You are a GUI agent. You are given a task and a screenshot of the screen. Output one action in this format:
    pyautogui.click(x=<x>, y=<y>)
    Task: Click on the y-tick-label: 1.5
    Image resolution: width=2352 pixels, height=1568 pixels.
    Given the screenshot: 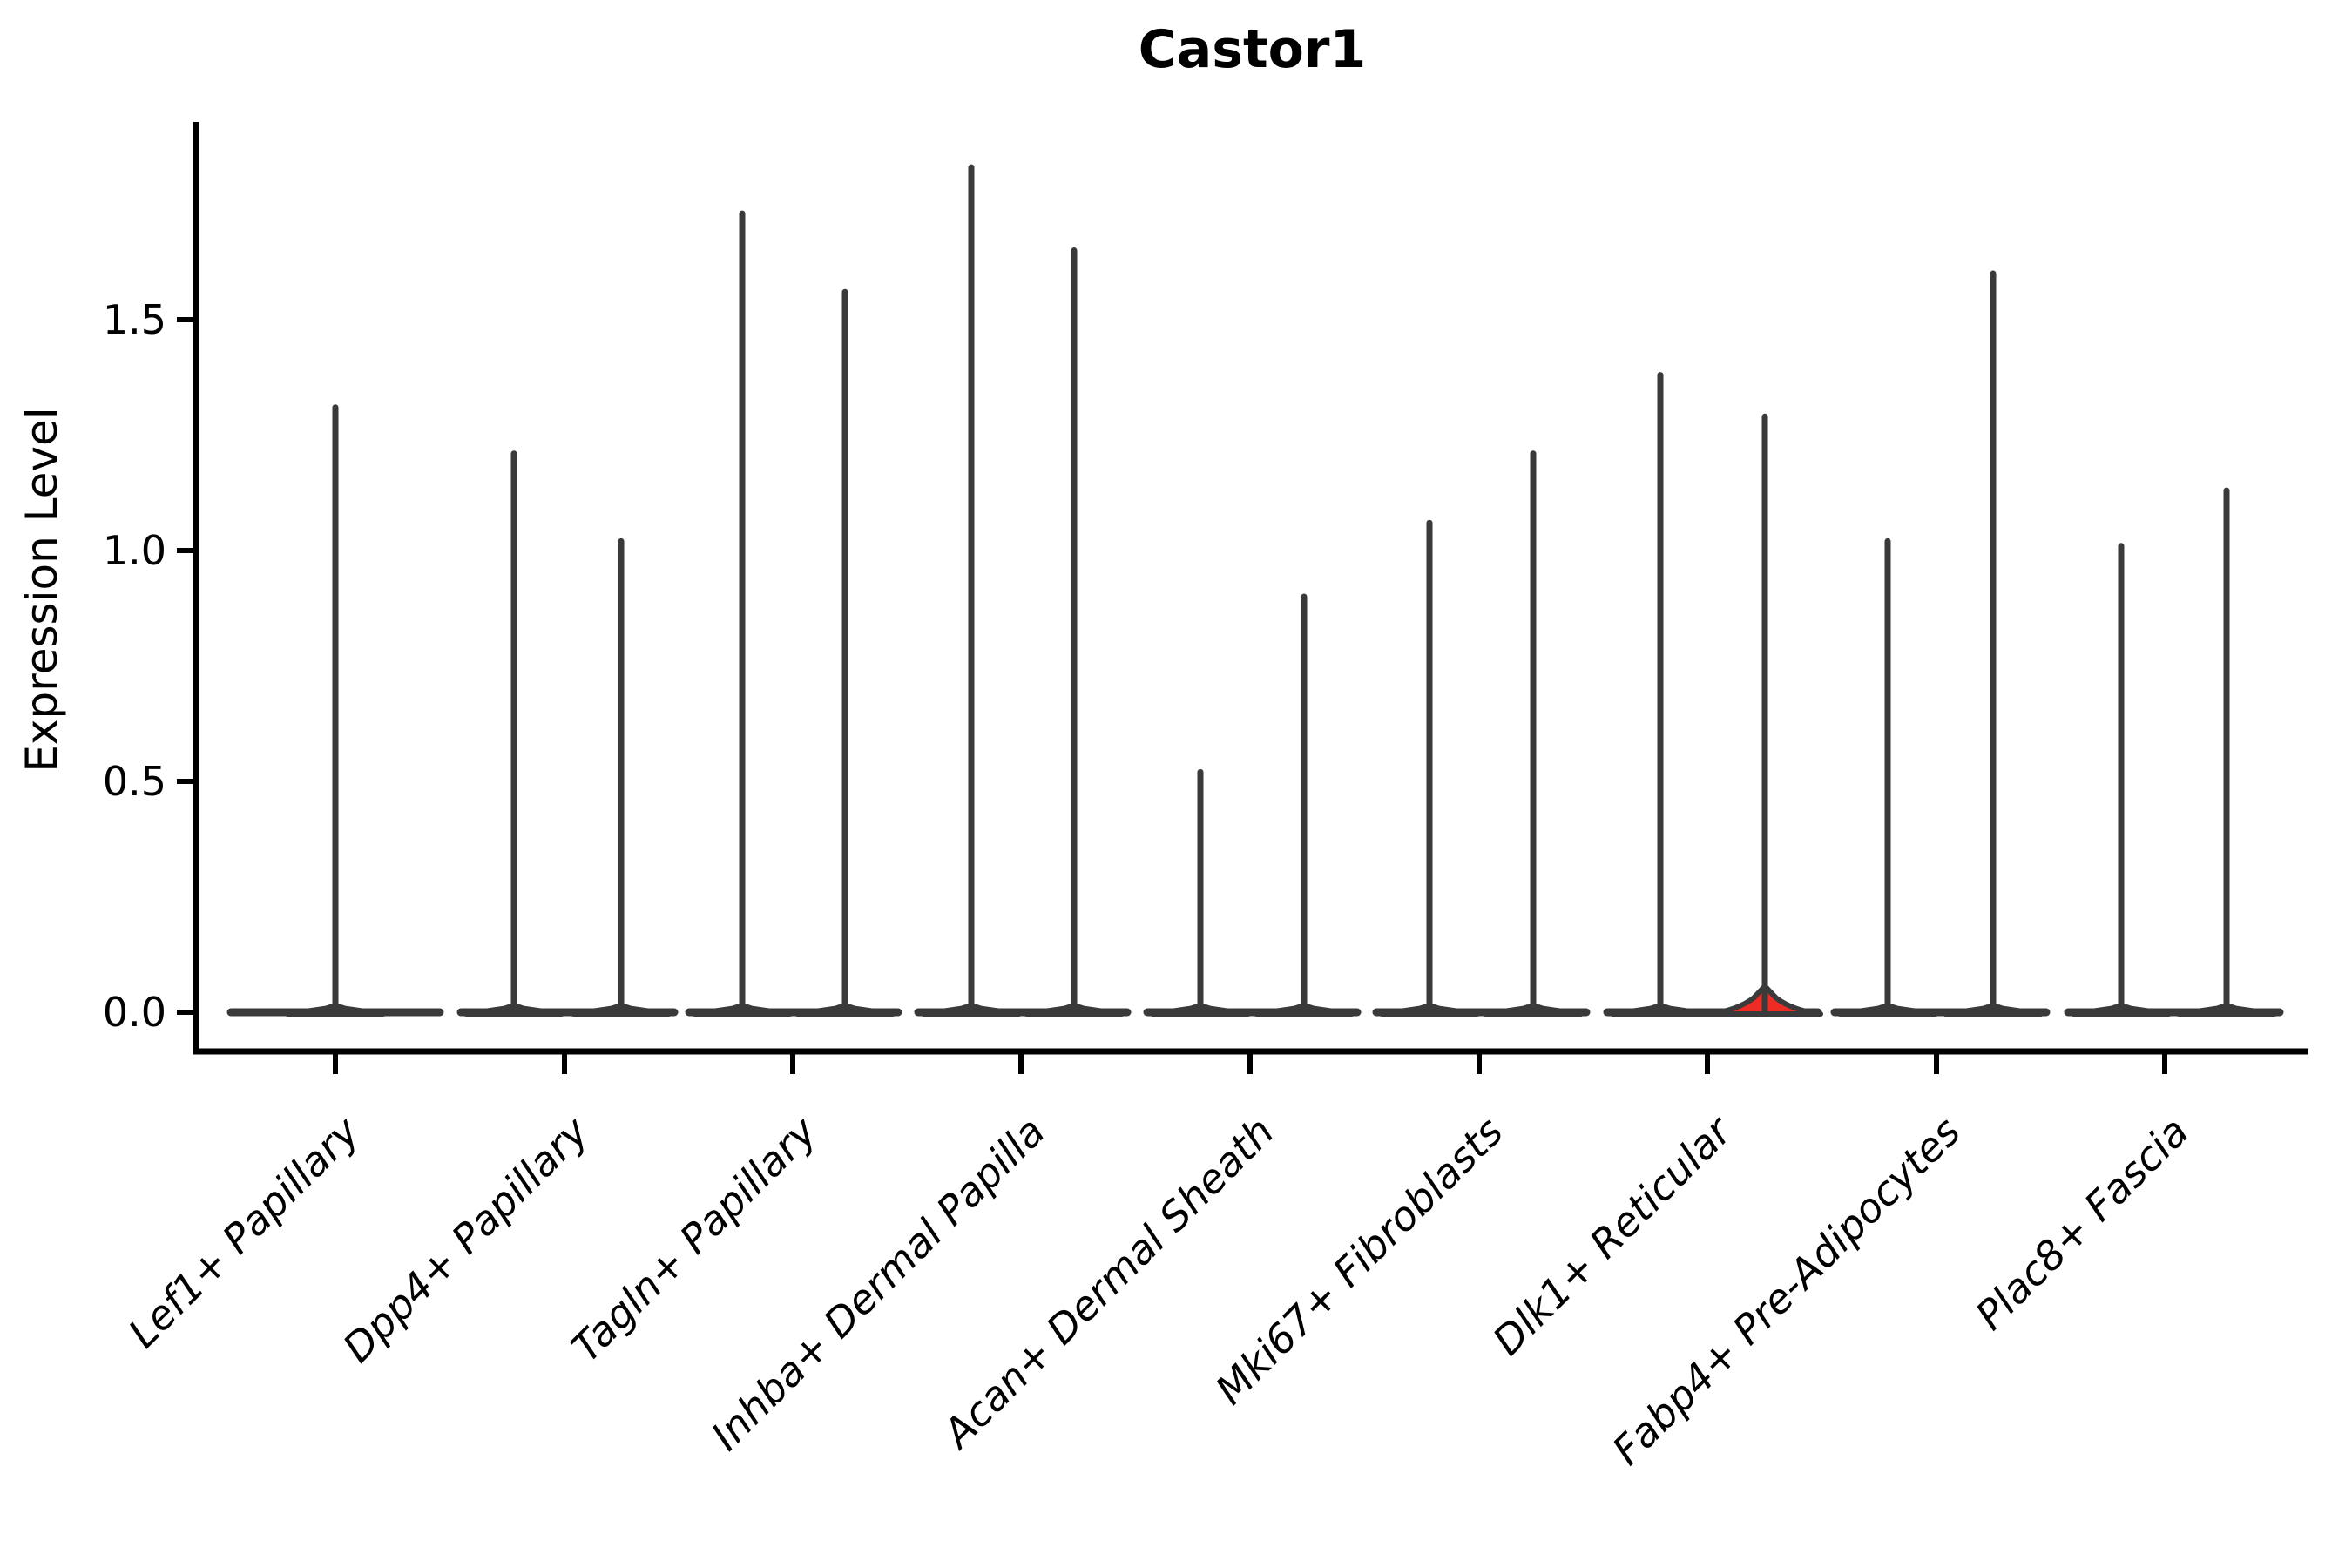 What is the action you would take?
    pyautogui.click(x=134, y=319)
    